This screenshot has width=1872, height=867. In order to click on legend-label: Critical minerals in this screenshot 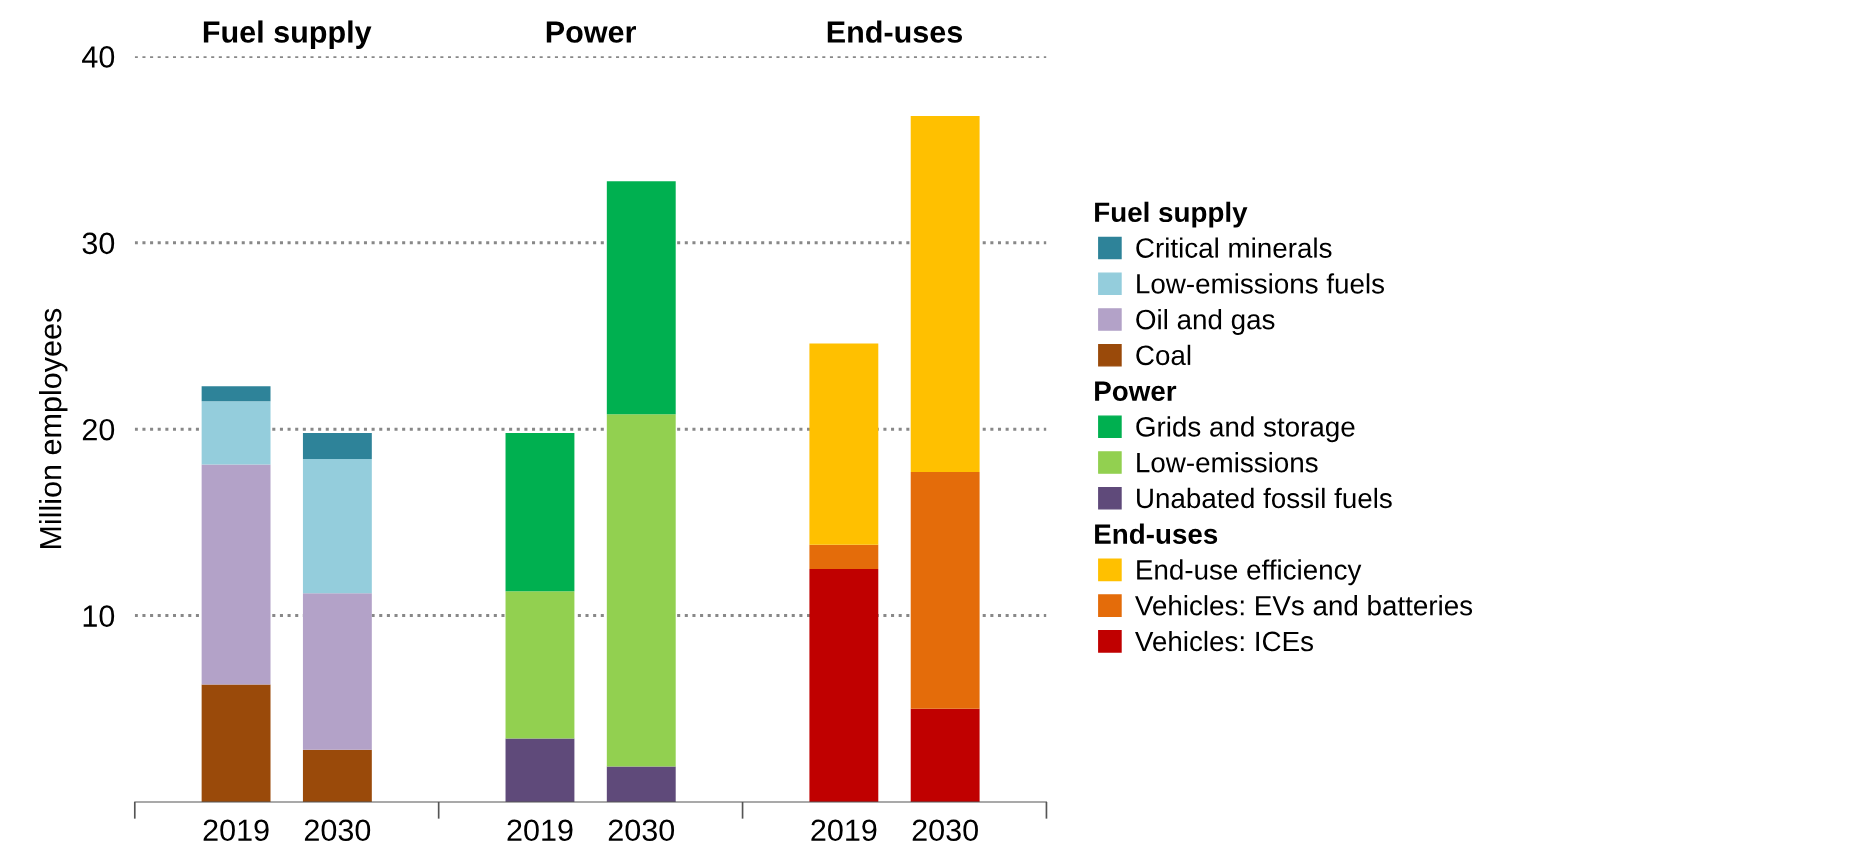, I will do `click(1234, 247)`.